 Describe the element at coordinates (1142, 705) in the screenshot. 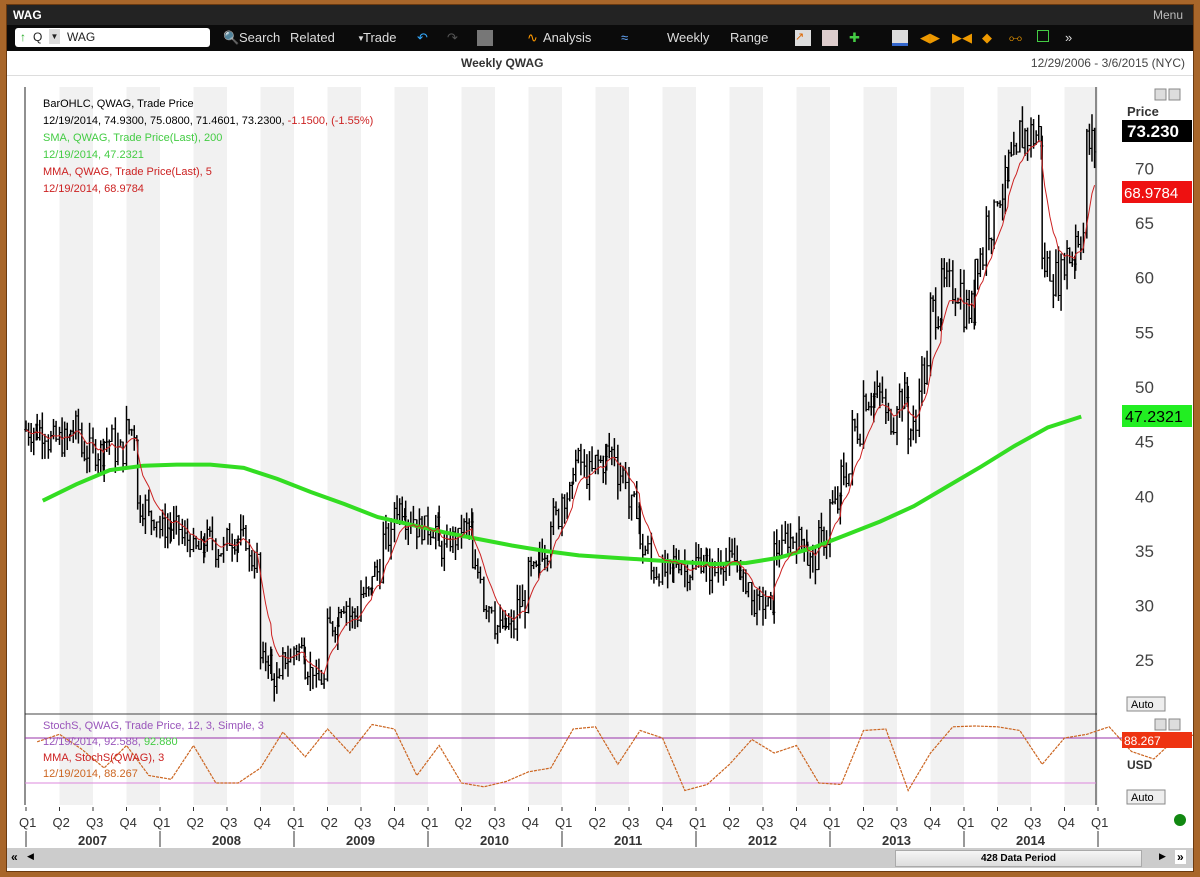

I see `auto-scale-label: Auto` at that location.